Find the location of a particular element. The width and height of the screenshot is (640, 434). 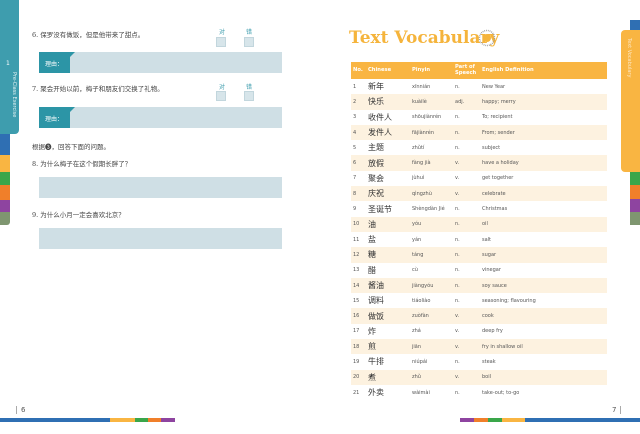

chinese-word: 油 is located at coordinates (388, 224).